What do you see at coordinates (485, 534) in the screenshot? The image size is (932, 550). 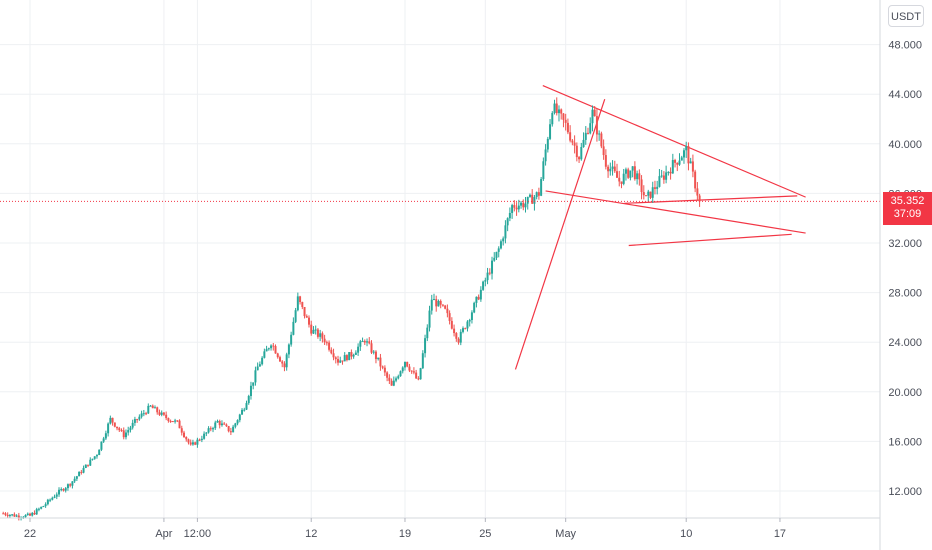 I see `x-tick-label: 25` at bounding box center [485, 534].